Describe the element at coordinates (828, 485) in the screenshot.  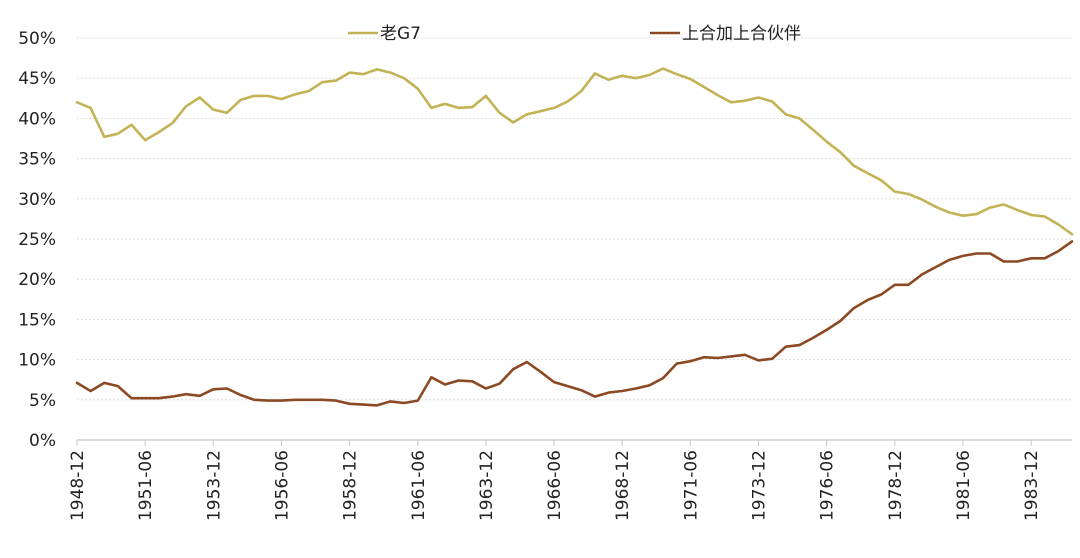
I see `x-tick-label: 1976-06` at that location.